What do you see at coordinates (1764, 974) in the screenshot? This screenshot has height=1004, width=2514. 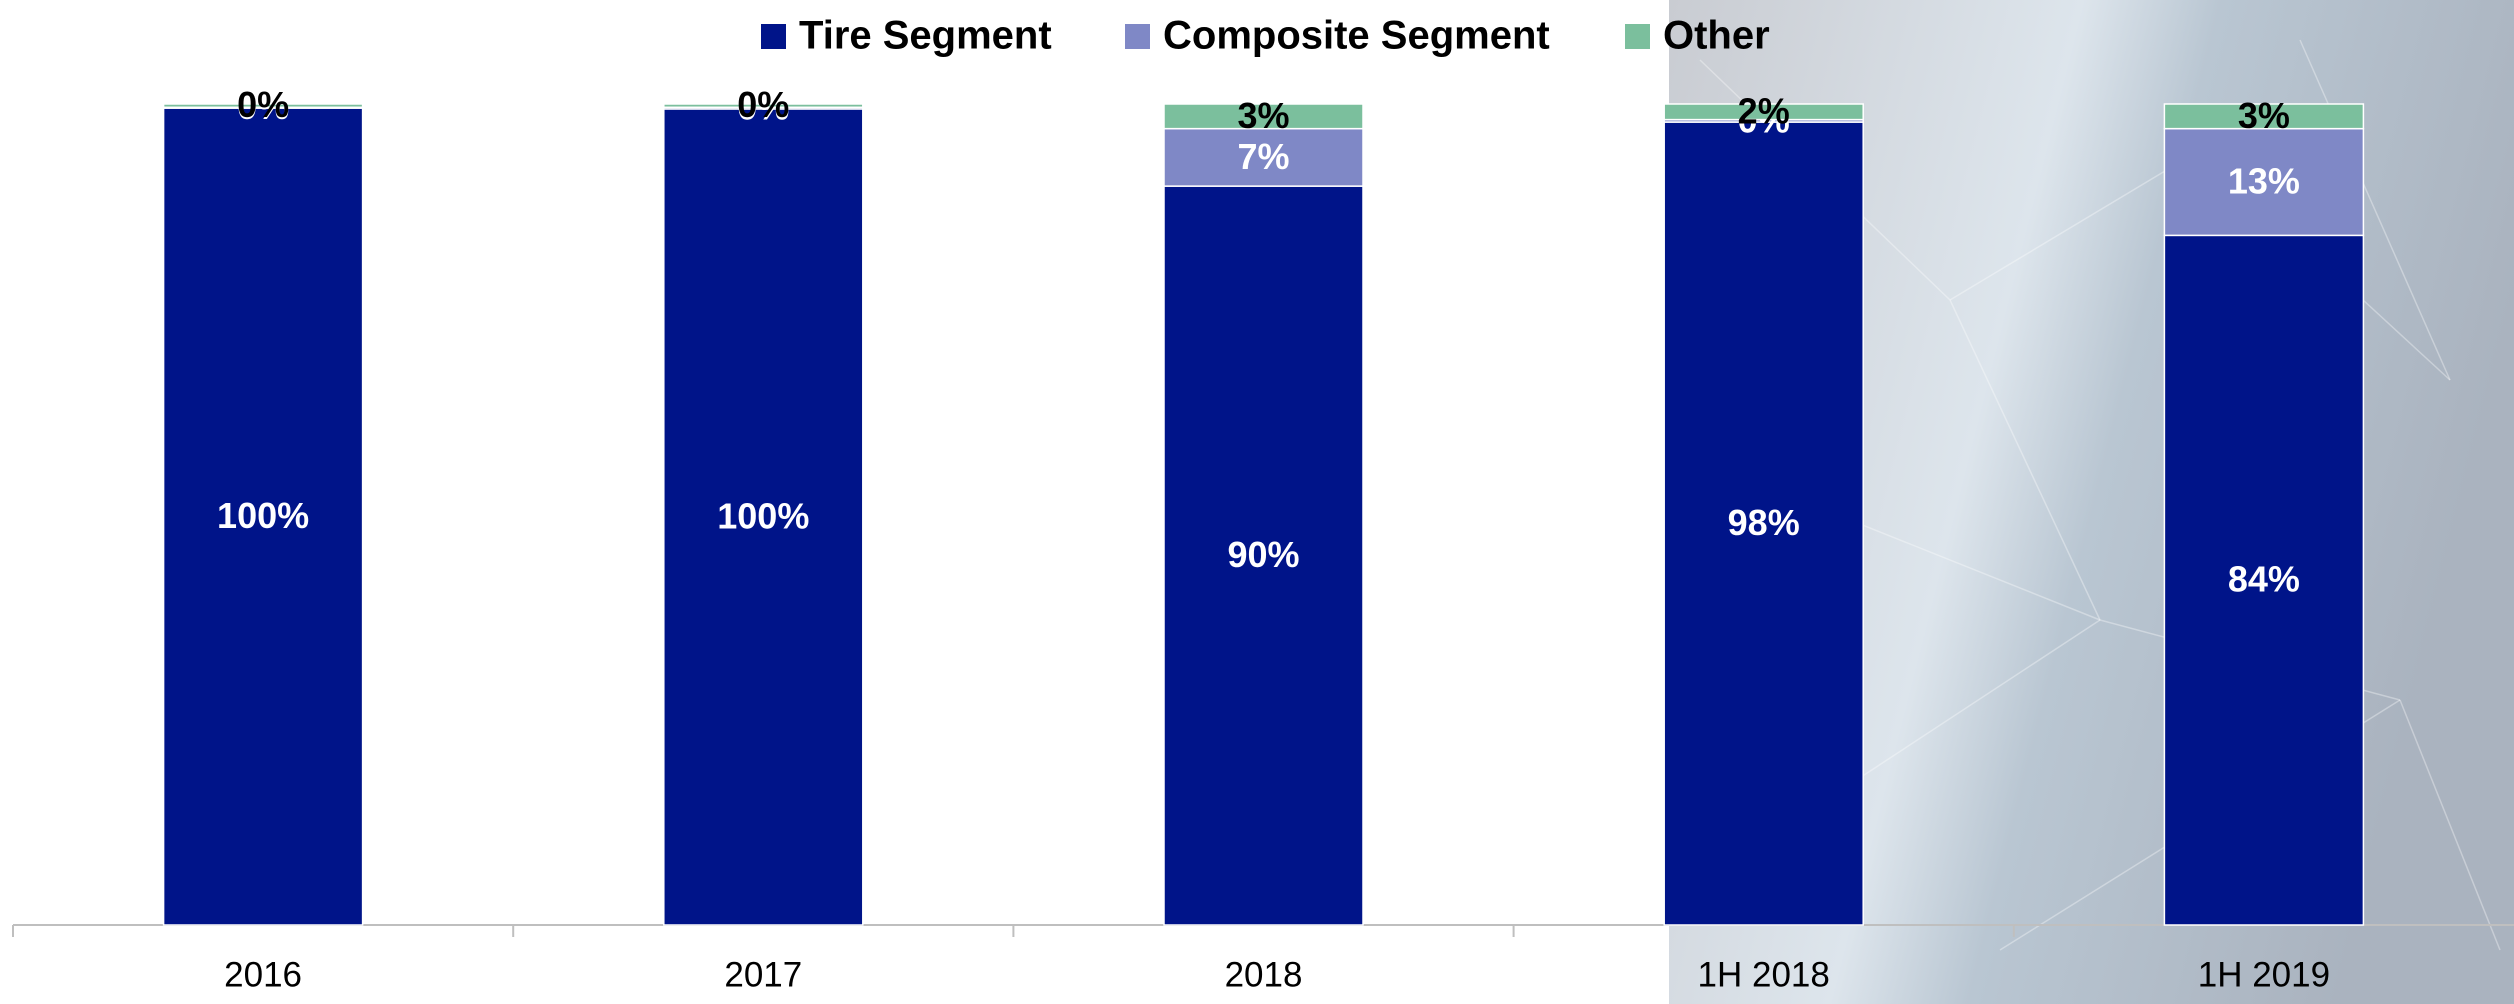 I see `x-tick-label: 1H 2018` at bounding box center [1764, 974].